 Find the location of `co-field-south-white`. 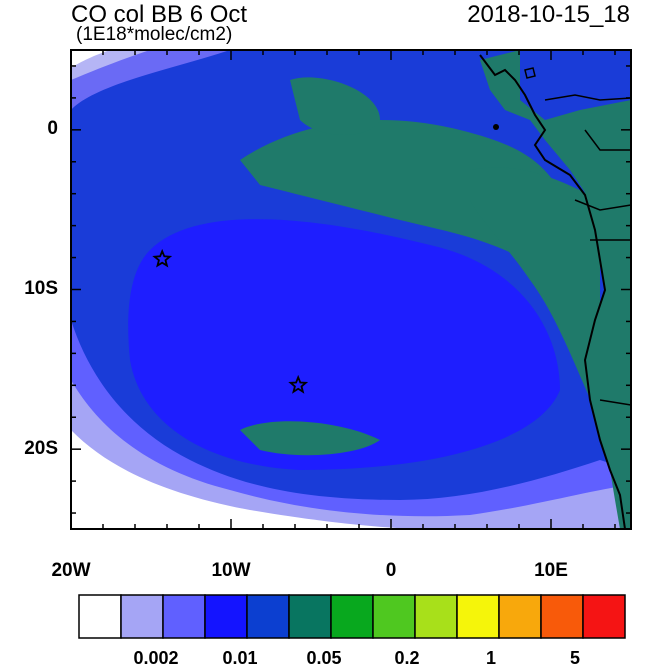

co-field-south-white is located at coordinates (245, 479).